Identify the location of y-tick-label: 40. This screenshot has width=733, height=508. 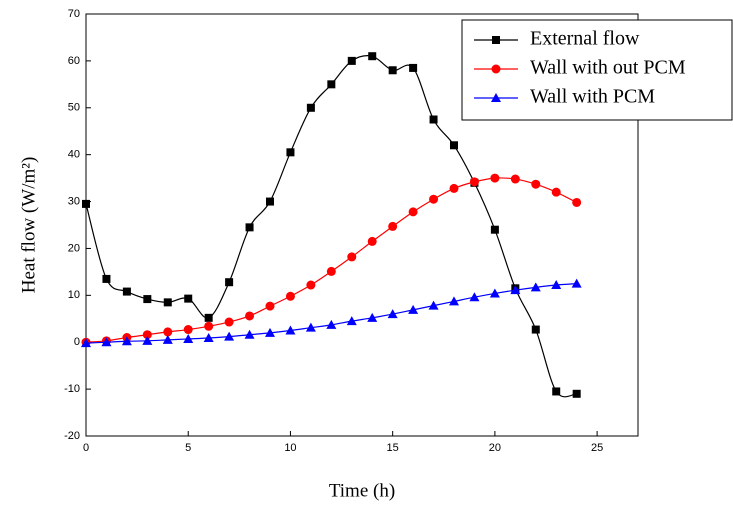
(74, 155).